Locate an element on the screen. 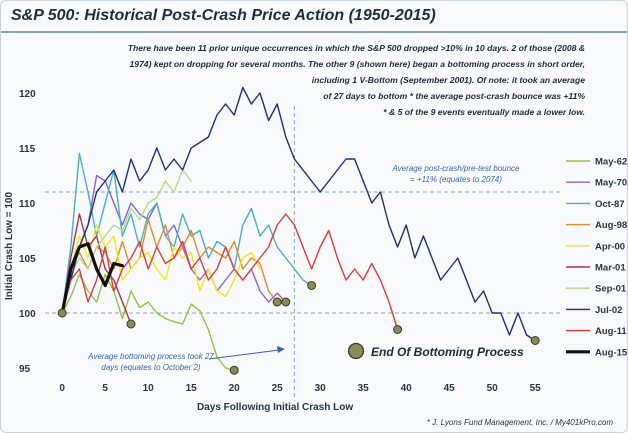  y-tick-label: 110 is located at coordinates (27, 204).